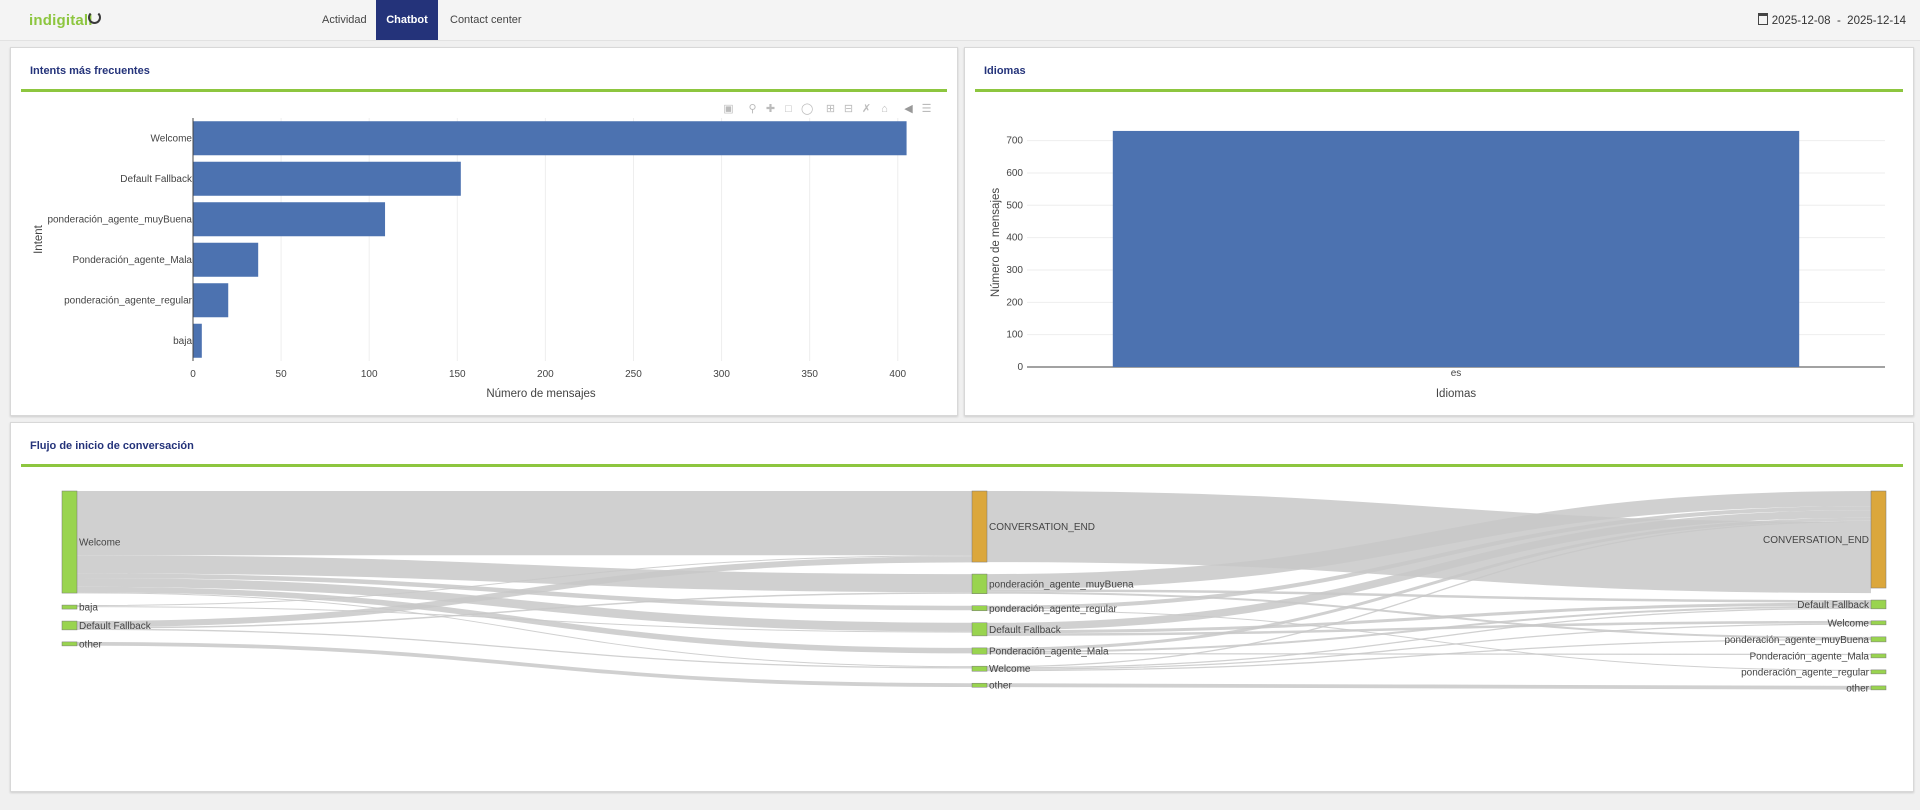  What do you see at coordinates (897, 374) in the screenshot?
I see `x-tick-label: 400` at bounding box center [897, 374].